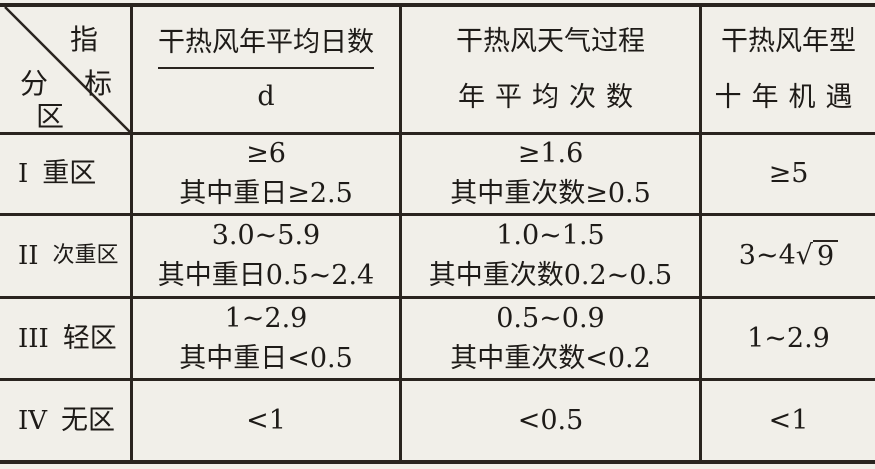 This screenshot has height=469, width=875. What do you see at coordinates (788, 69) in the screenshot?
I see `column-header-year-type: 干热风年型 十年机遇` at bounding box center [788, 69].